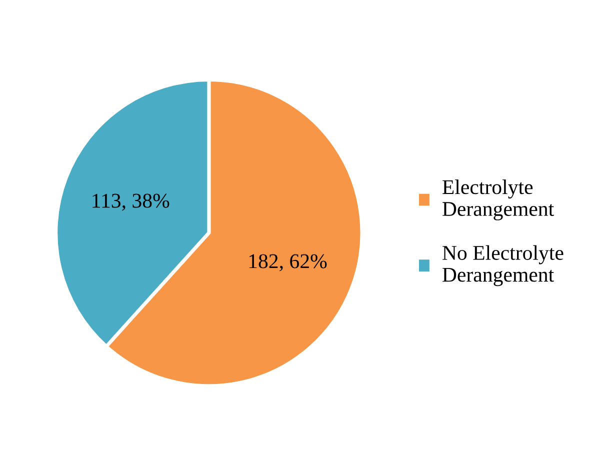 The width and height of the screenshot is (610, 461). Describe the element at coordinates (131, 202) in the screenshot. I see `data-label: 113, 38%` at that location.